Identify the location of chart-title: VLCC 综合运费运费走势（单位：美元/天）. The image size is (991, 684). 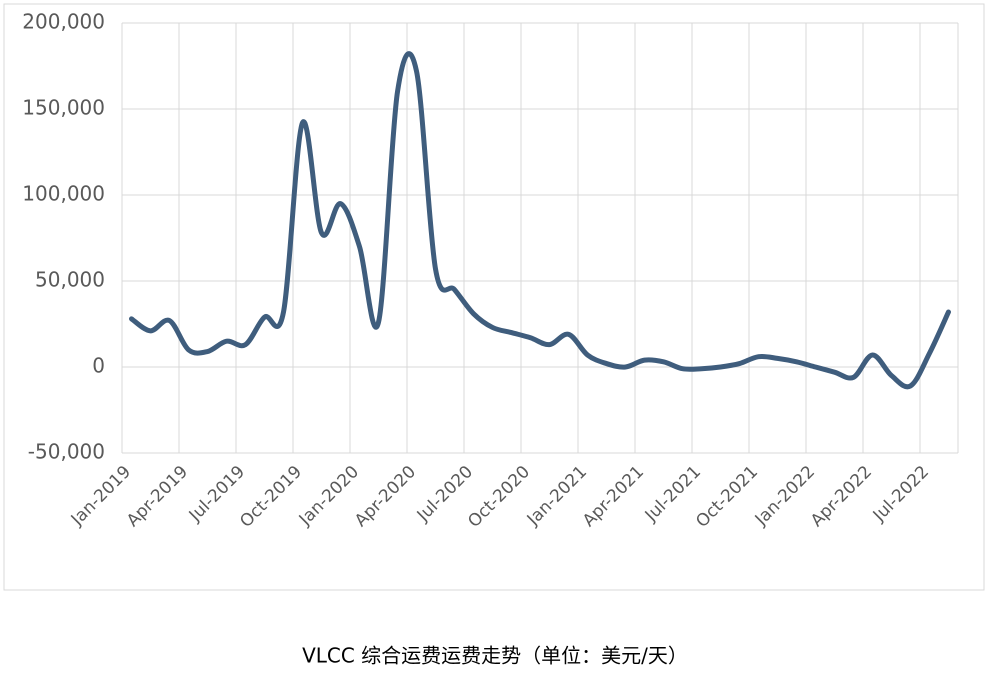
(495, 656).